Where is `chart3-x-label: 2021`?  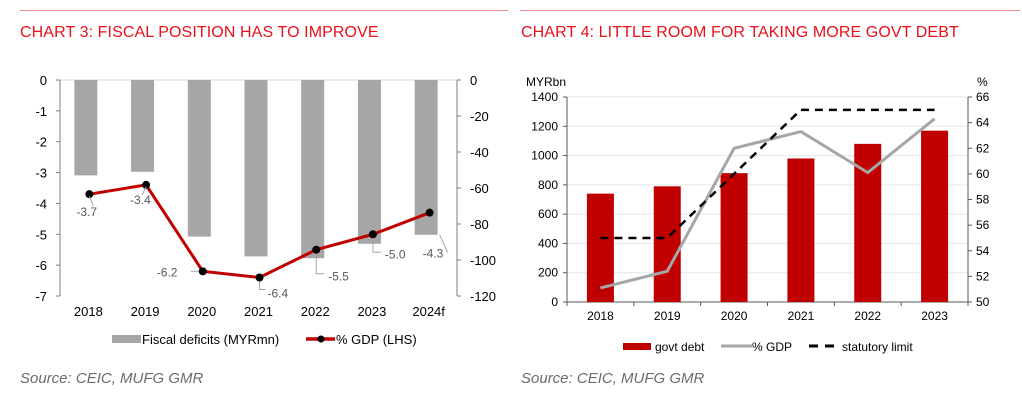 chart3-x-label: 2021 is located at coordinates (258, 311).